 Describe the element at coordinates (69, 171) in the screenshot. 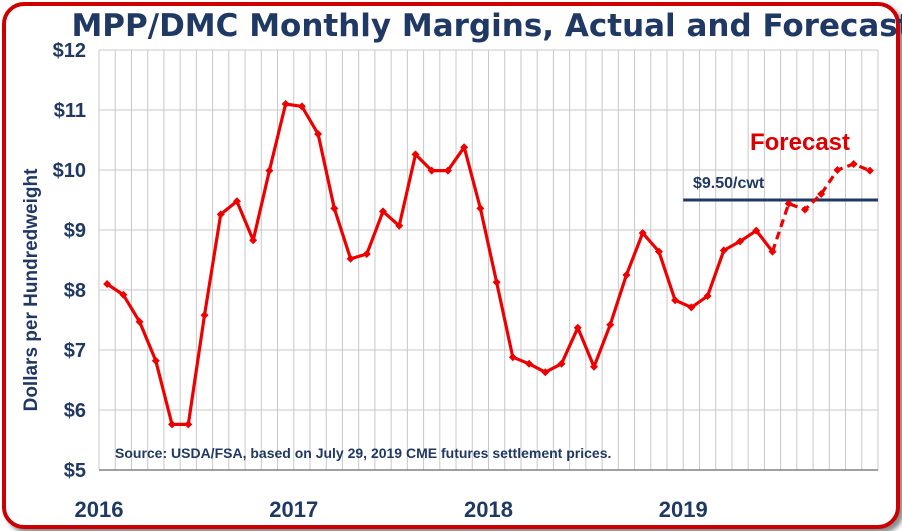

I see `y-tick-label: $10` at that location.